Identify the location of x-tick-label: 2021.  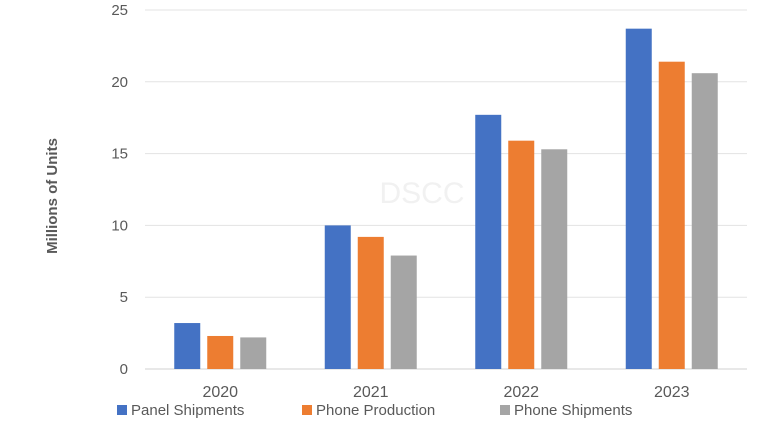
(371, 392).